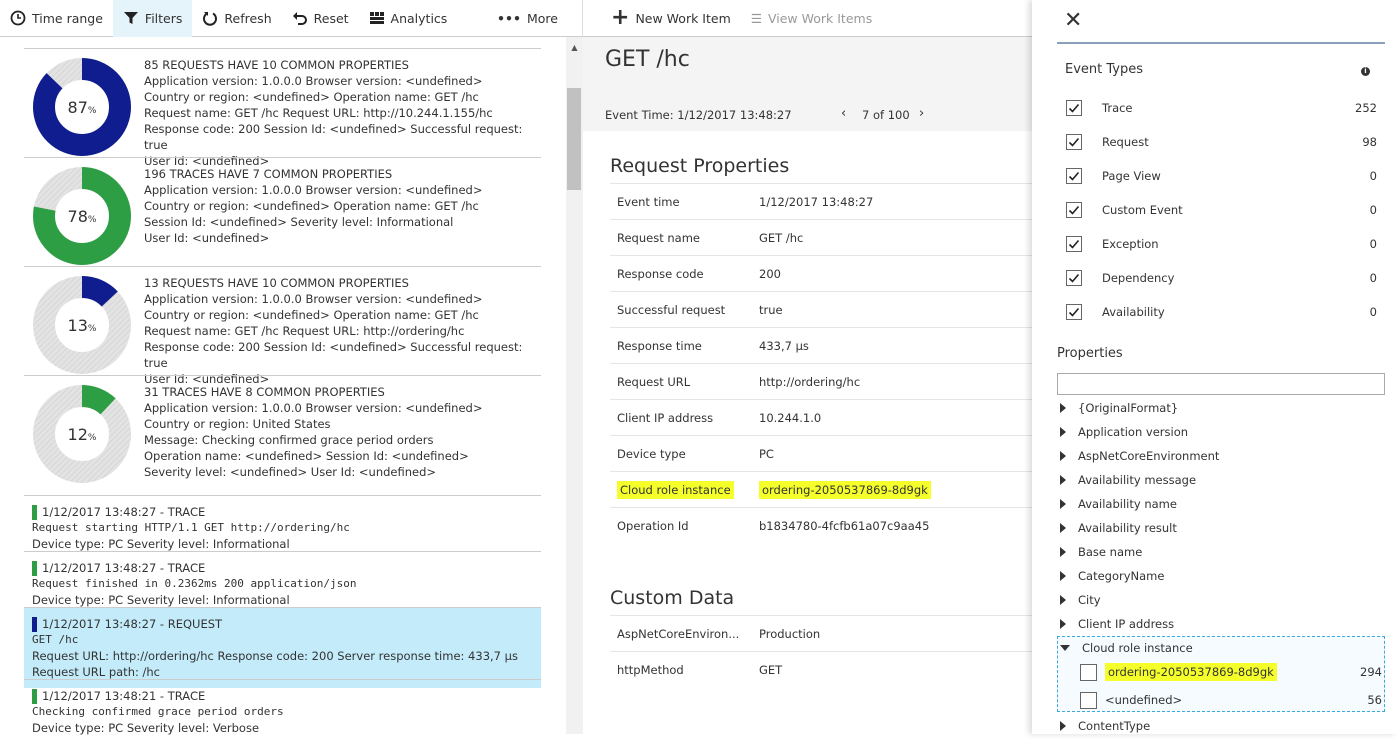 The image size is (1397, 744). Describe the element at coordinates (96, 672) in the screenshot. I see `event-details: Request URL path: /hc` at that location.